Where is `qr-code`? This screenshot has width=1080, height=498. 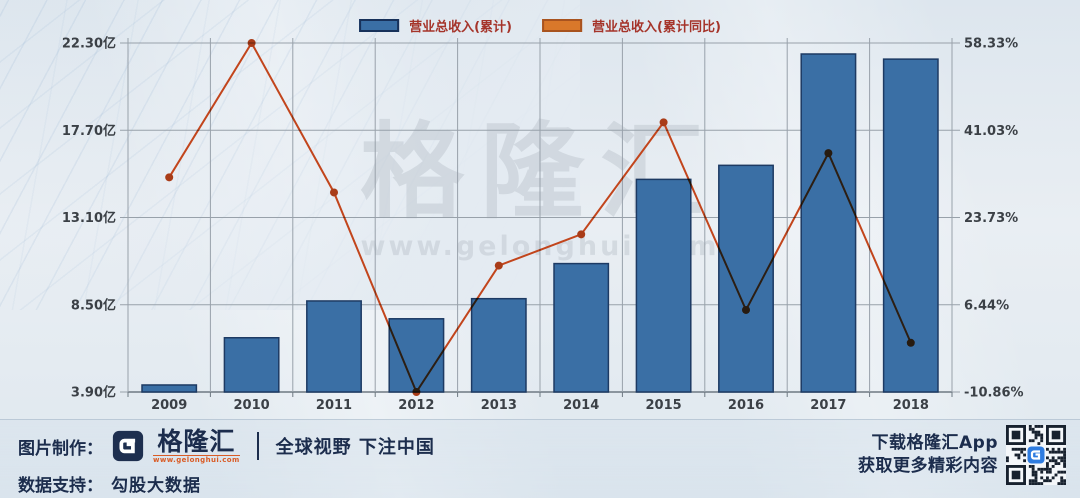 qr-code is located at coordinates (1036, 455).